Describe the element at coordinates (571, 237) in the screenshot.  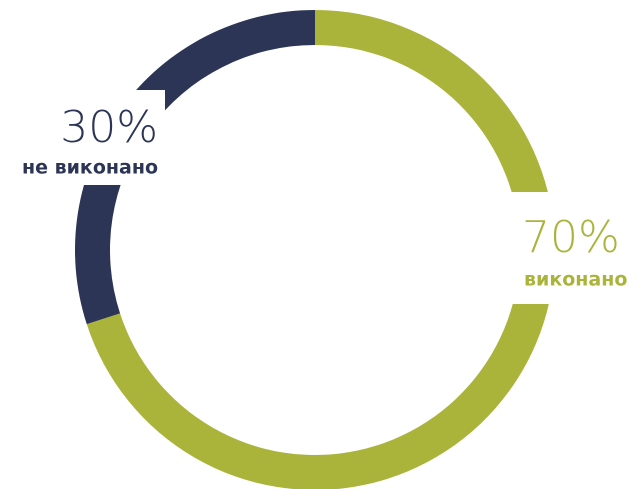
I see `value-label: 70%` at that location.